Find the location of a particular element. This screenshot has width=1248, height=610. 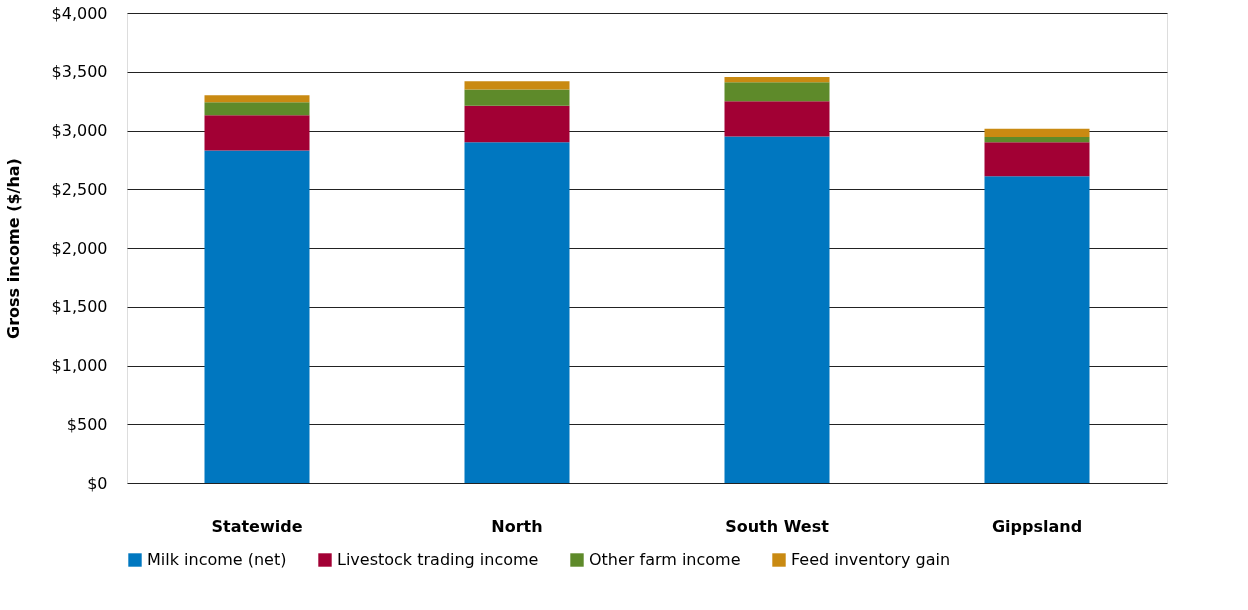

y-tick-label: $2,500 is located at coordinates (79, 189).